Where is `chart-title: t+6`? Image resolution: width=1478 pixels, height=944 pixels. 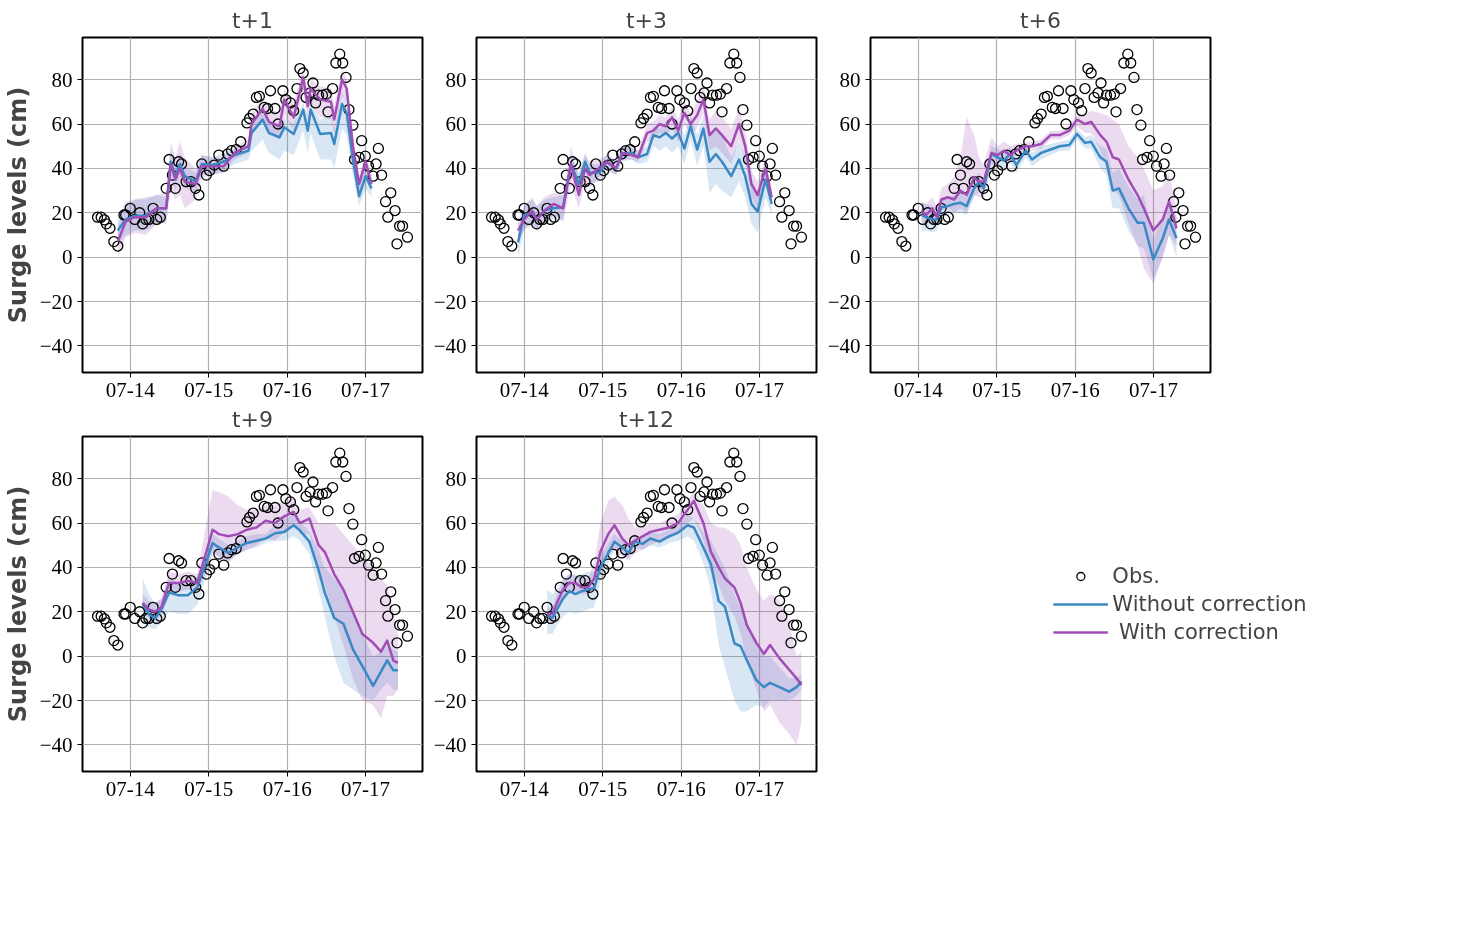
chart-title: t+6 is located at coordinates (1040, 20).